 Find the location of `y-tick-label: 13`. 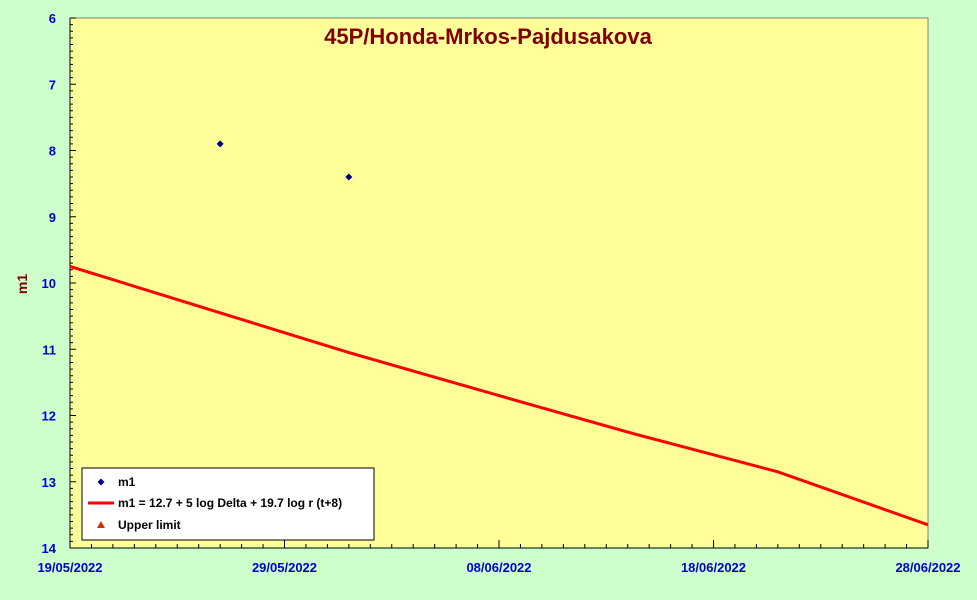

y-tick-label: 13 is located at coordinates (49, 482).